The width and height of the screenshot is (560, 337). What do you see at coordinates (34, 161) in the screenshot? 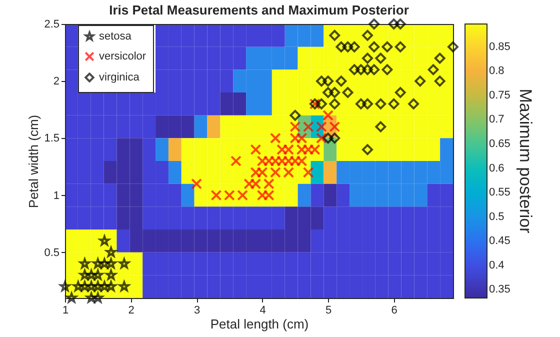
I see `y-axis-title: Petal width (cm)` at bounding box center [34, 161].